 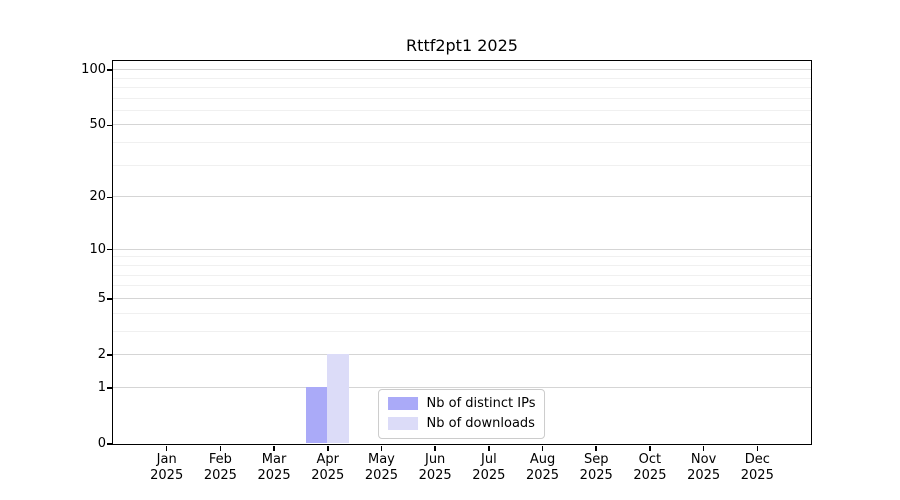 I want to click on x-axis-tick-label: Jun 2025, so click(x=435, y=468).